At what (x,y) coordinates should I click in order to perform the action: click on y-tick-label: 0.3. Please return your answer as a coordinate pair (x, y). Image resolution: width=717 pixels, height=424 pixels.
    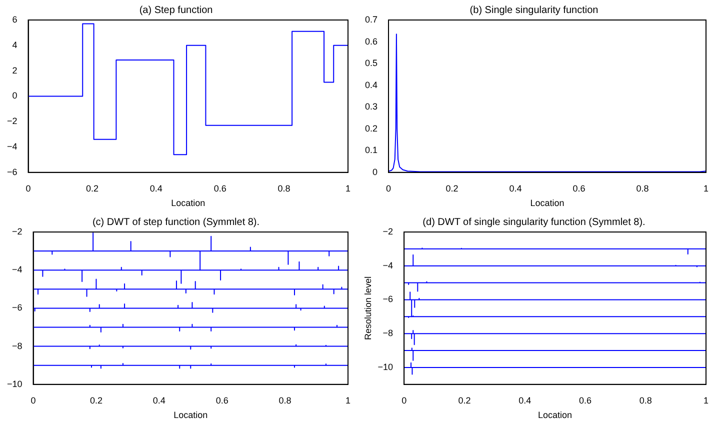
    Looking at the image, I should click on (371, 107).